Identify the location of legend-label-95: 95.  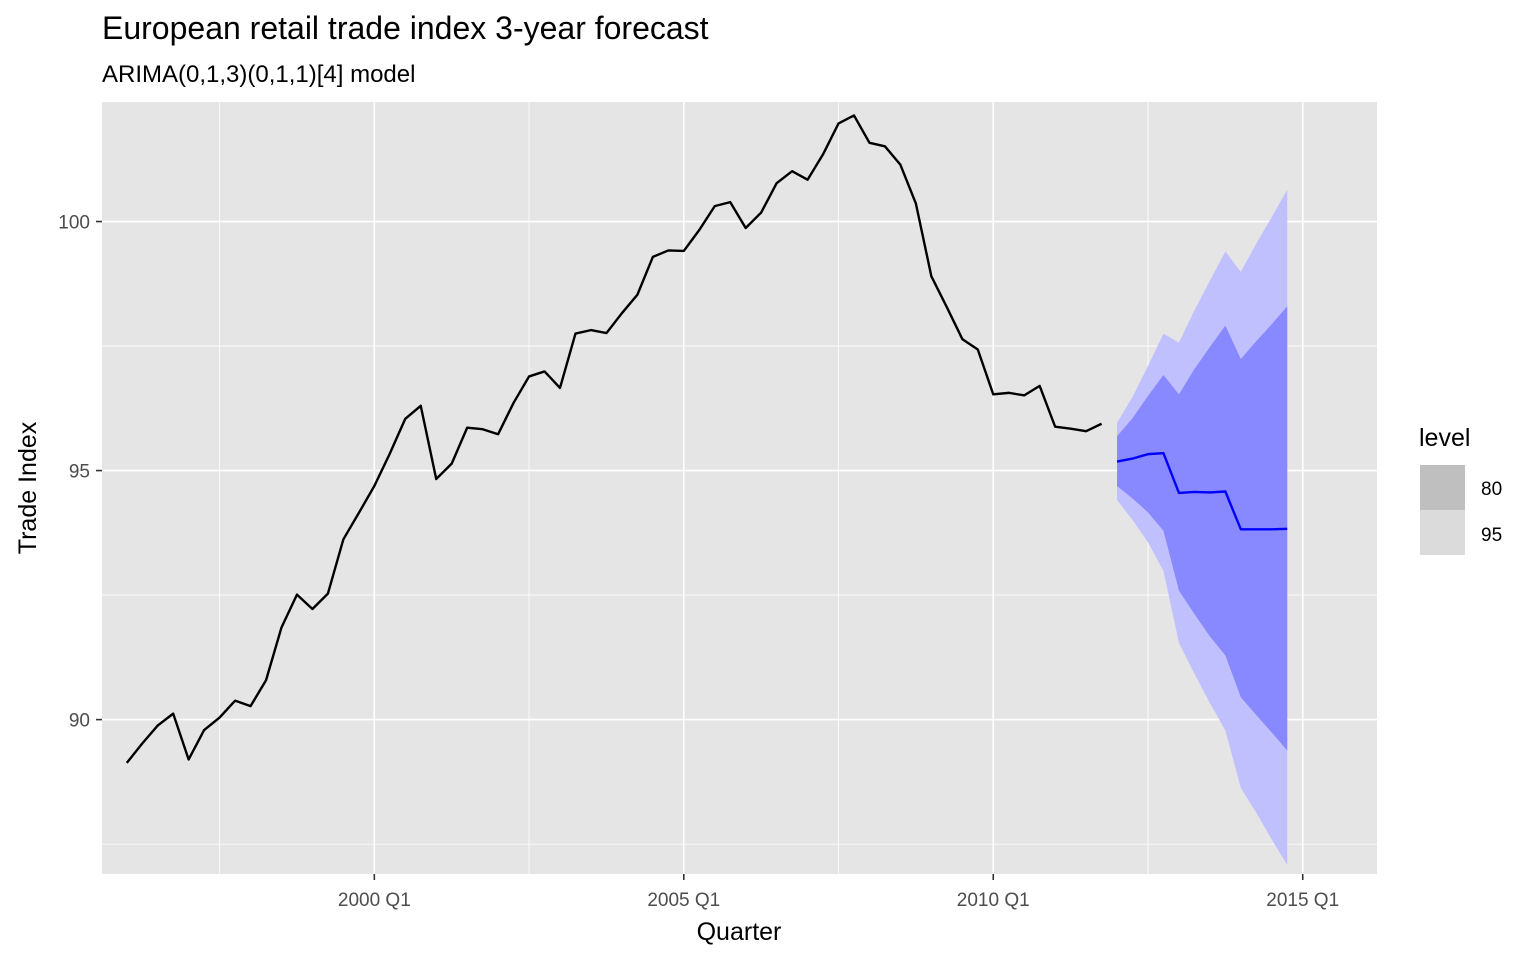
(1491, 535).